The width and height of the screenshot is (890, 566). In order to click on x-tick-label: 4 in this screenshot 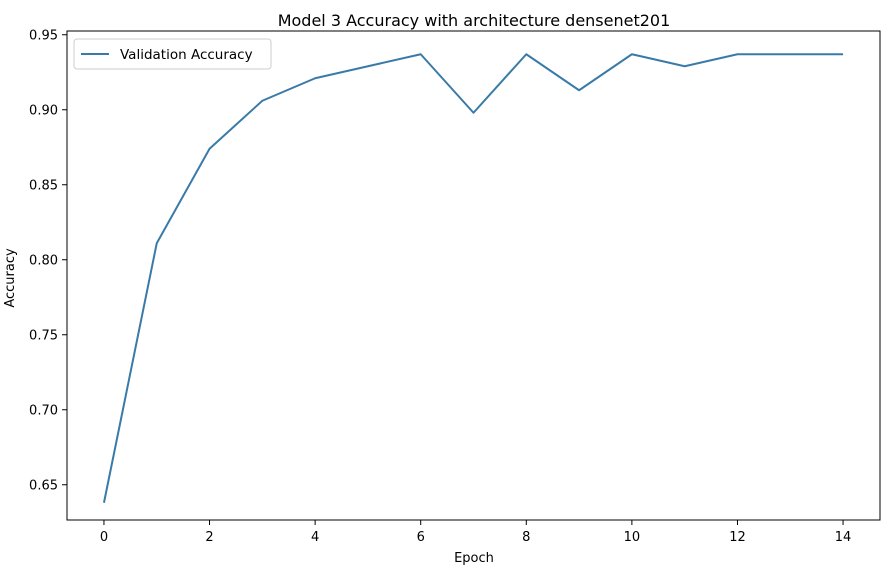, I will do `click(315, 537)`.